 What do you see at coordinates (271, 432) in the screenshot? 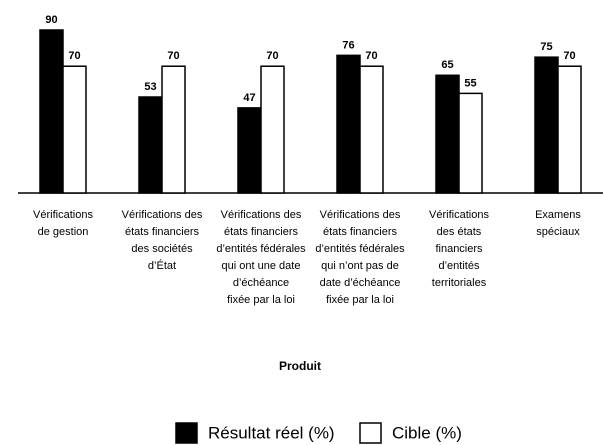
I see `legend-label: Résultat réel (%)` at bounding box center [271, 432].